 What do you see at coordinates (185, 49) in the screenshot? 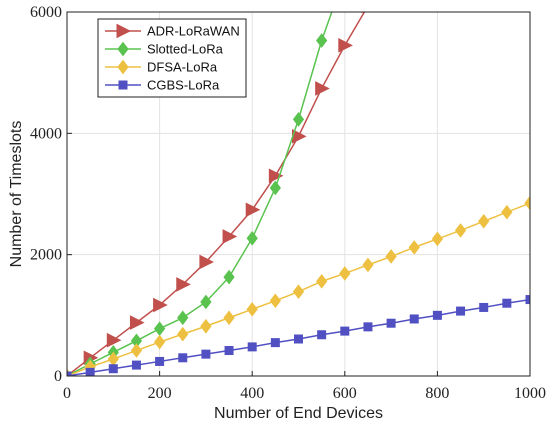
I see `legend-label-slotted-lora: Slotted-LoRa` at bounding box center [185, 49].